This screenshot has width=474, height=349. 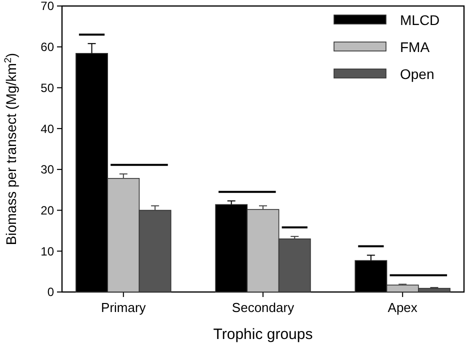 What do you see at coordinates (123, 307) in the screenshot?
I see `x-tick-label: Primary` at bounding box center [123, 307].